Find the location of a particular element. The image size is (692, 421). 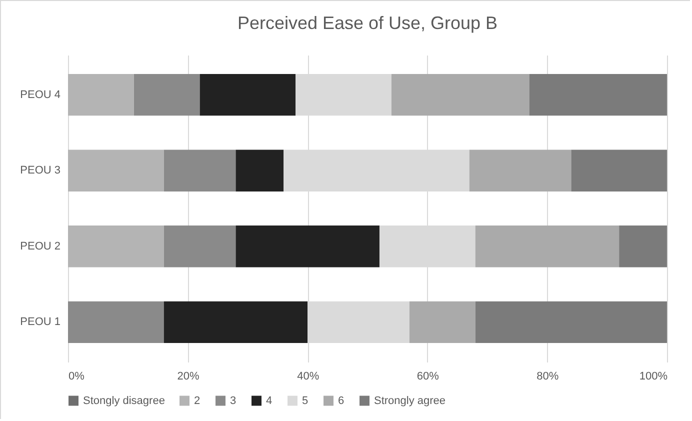

y-tick-label: PEOU 1 is located at coordinates (40, 322).